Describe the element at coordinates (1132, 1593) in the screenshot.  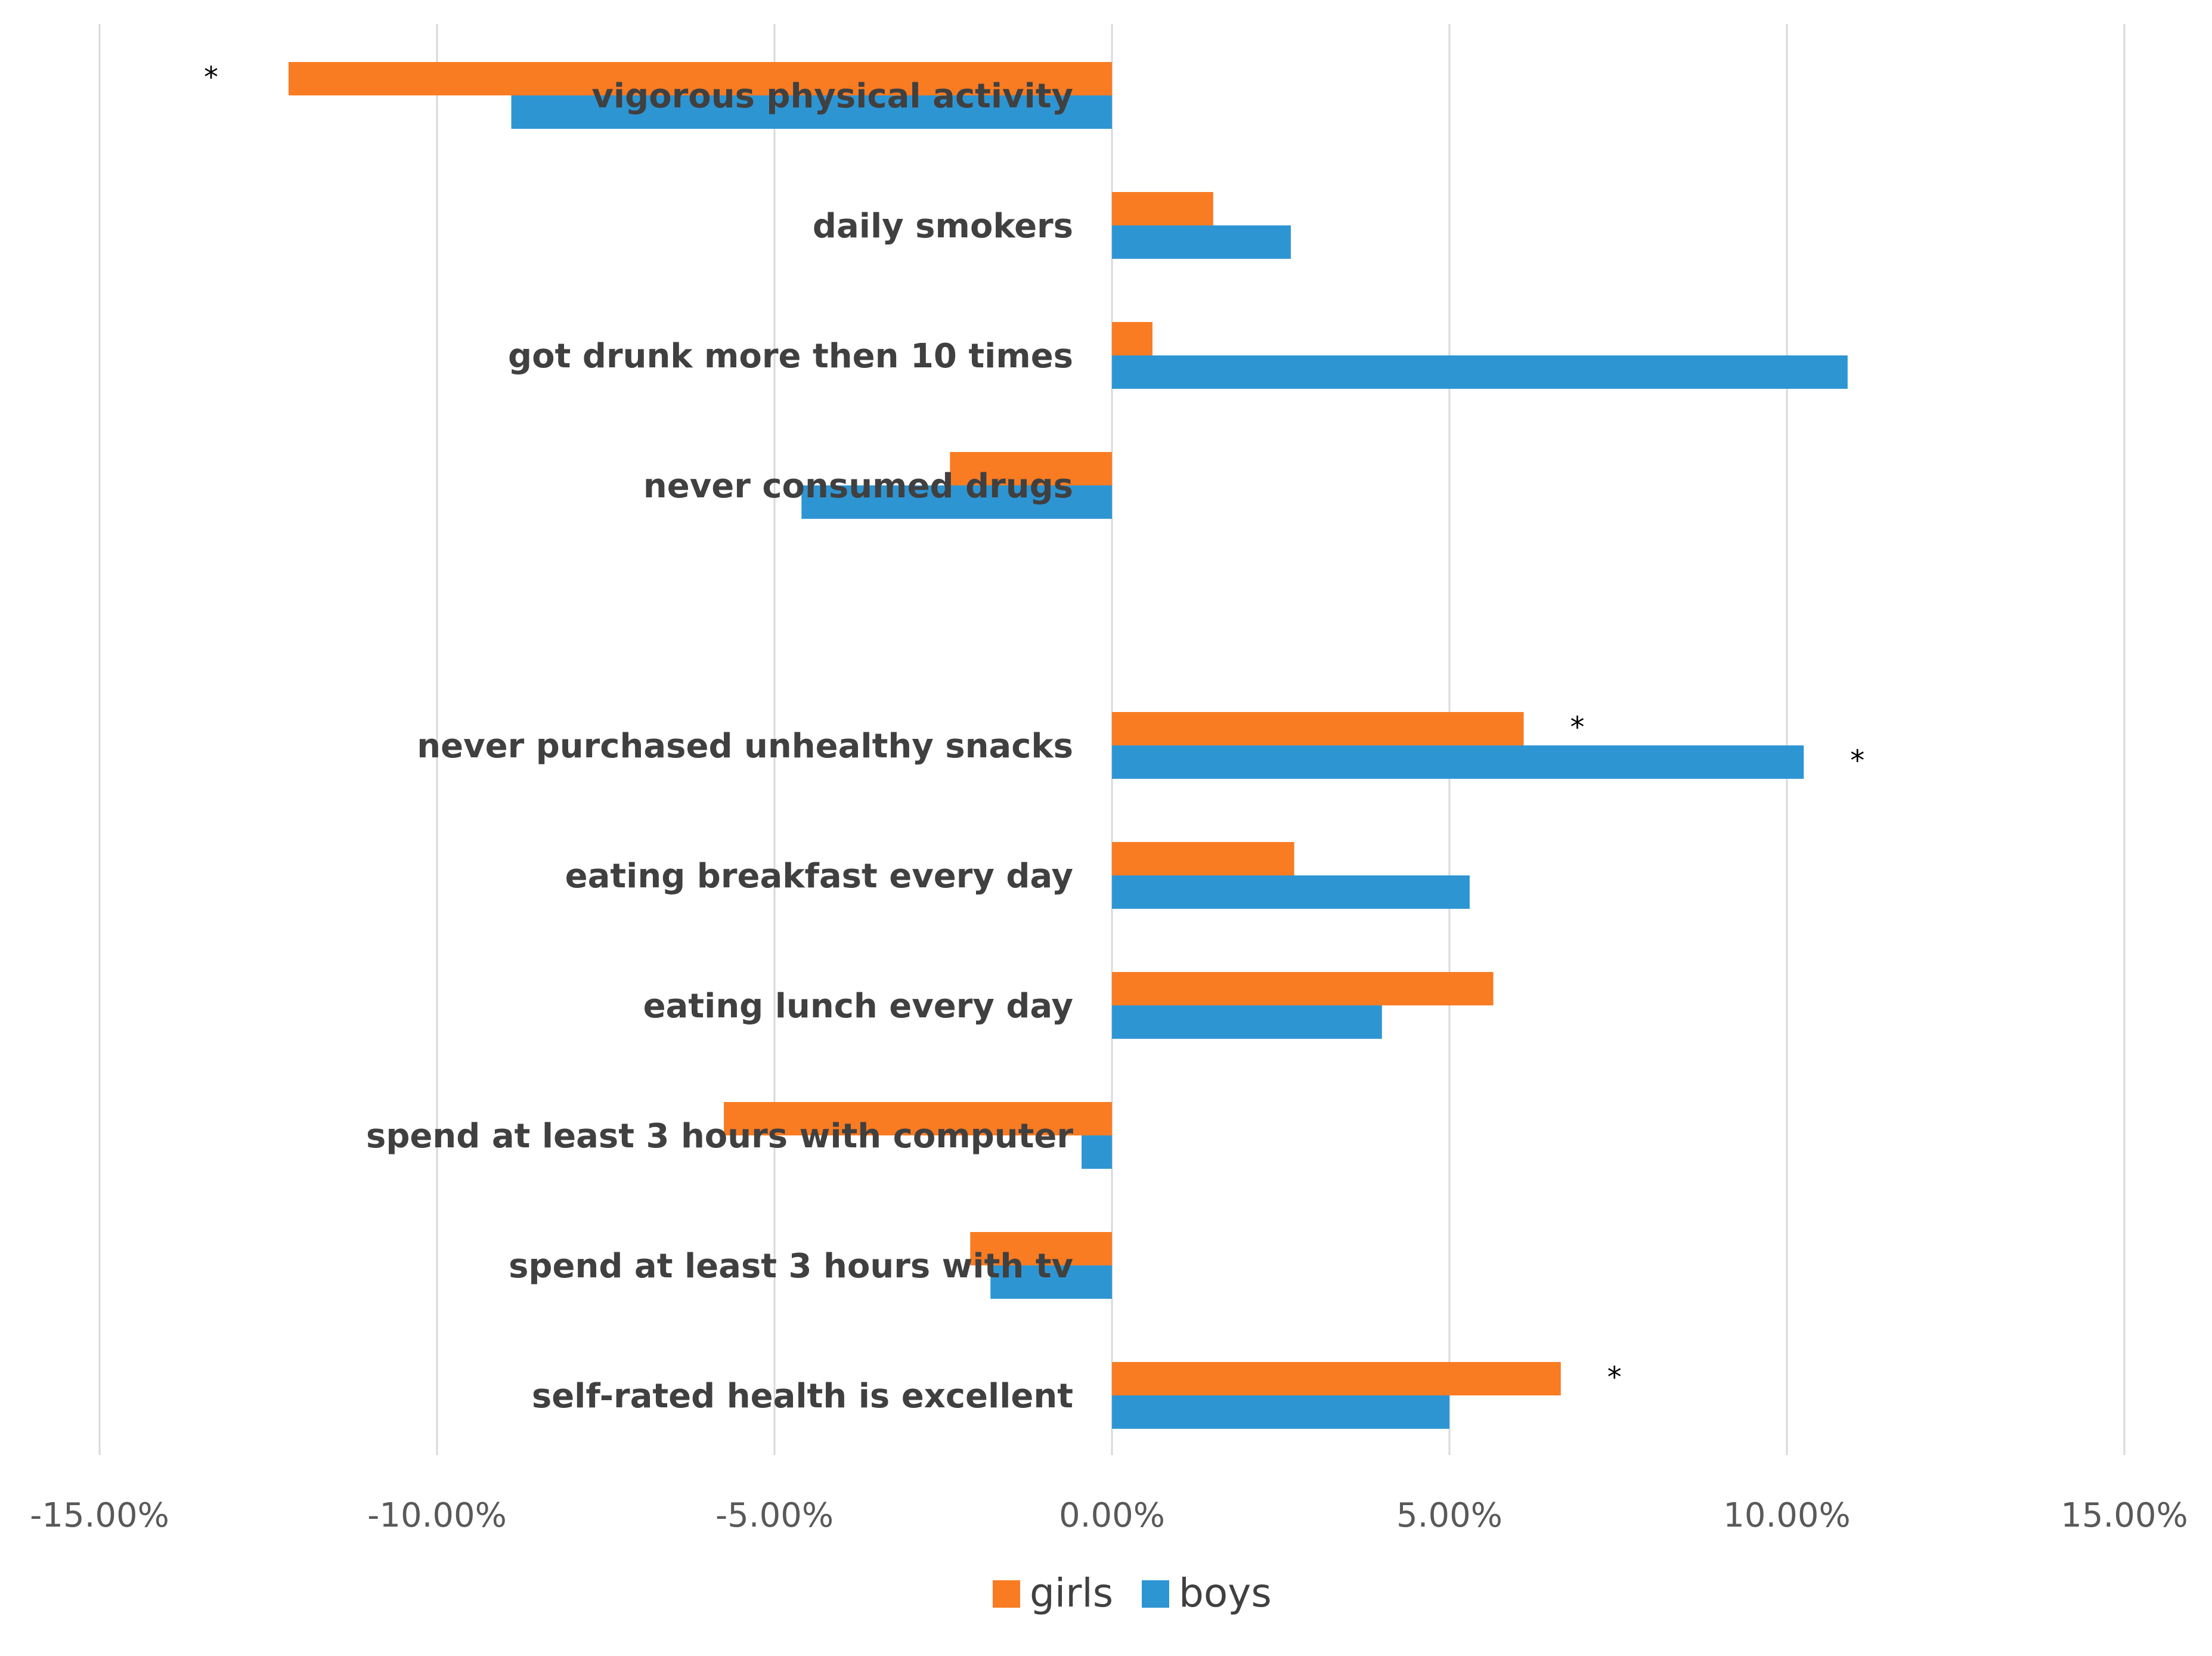
I see `legend: girls boys` at that location.